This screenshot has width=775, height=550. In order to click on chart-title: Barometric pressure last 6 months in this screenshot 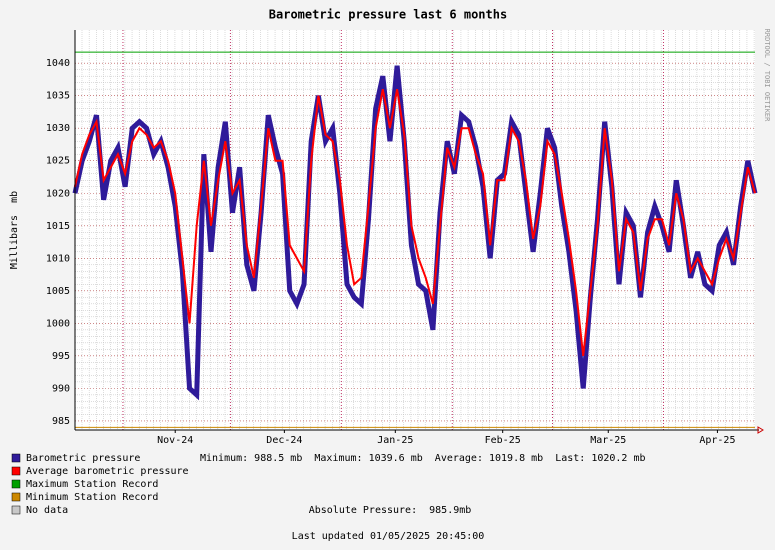, I will do `click(388, 15)`.